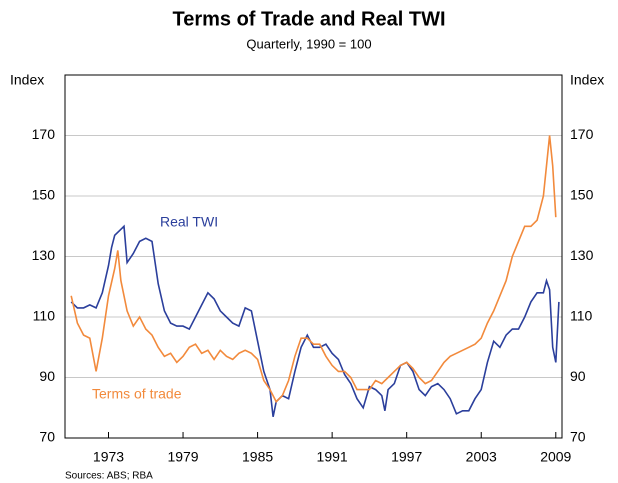 Image resolution: width=618 pixels, height=483 pixels. What do you see at coordinates (308, 43) in the screenshot?
I see `chart-subtitle: Quarterly, 1990 = 100` at bounding box center [308, 43].